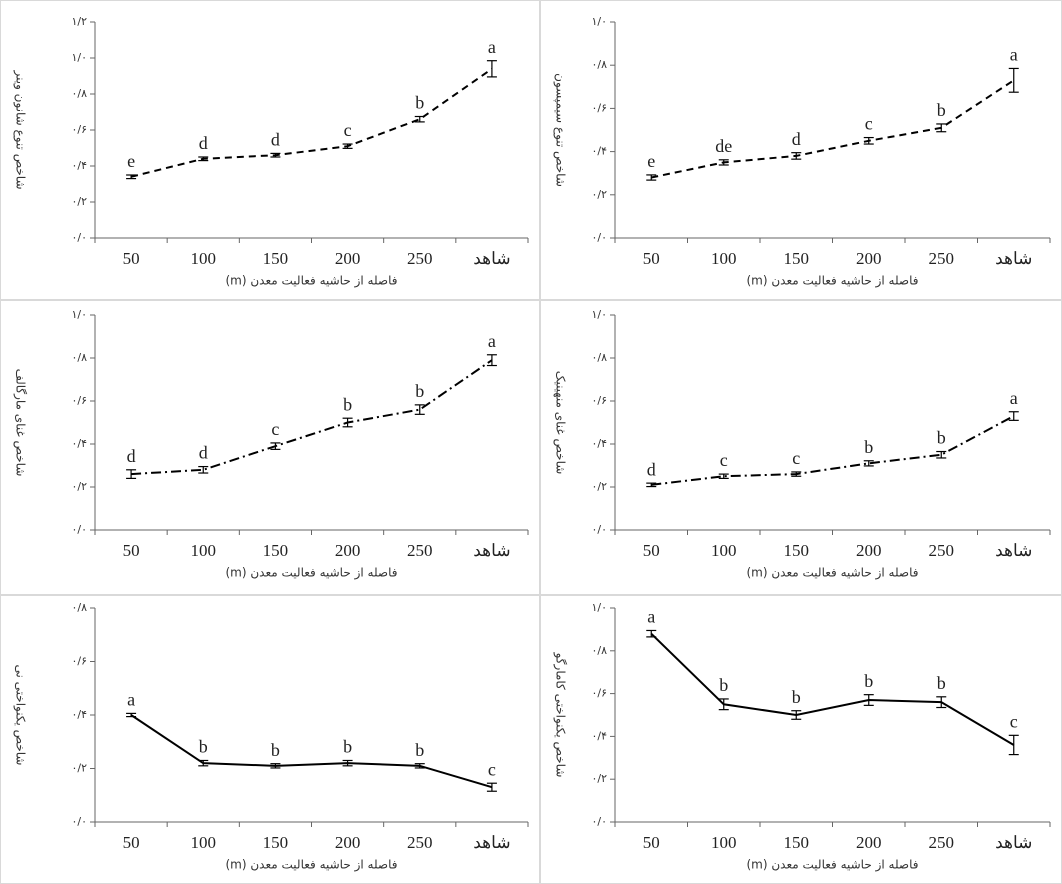  Describe the element at coordinates (20, 715) in the screenshot. I see `y-axis-title: شاخص یکنواختی نی` at that location.